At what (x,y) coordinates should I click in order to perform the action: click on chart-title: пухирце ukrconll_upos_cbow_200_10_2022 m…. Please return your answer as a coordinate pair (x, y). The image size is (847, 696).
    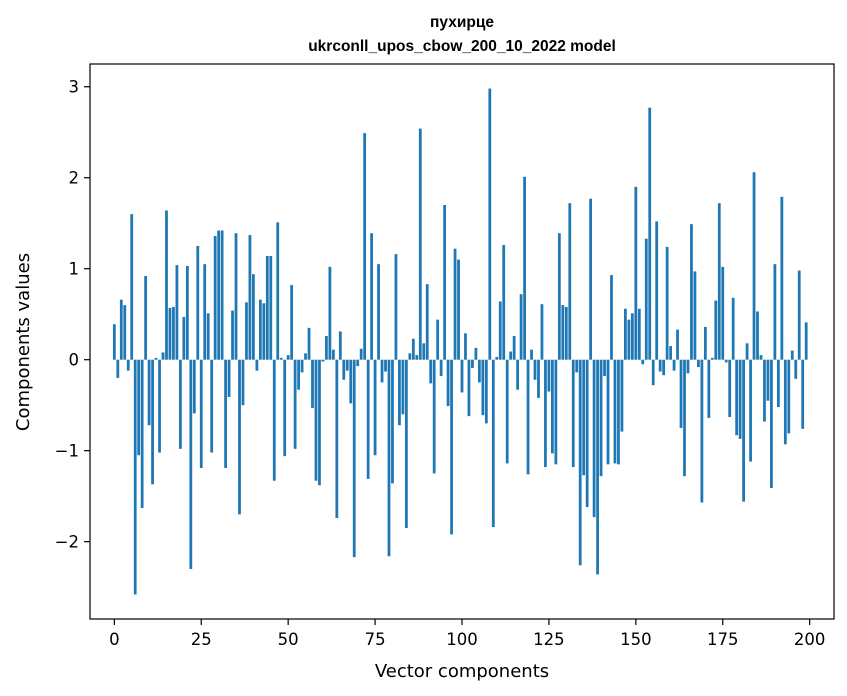
    Looking at the image, I should click on (462, 34).